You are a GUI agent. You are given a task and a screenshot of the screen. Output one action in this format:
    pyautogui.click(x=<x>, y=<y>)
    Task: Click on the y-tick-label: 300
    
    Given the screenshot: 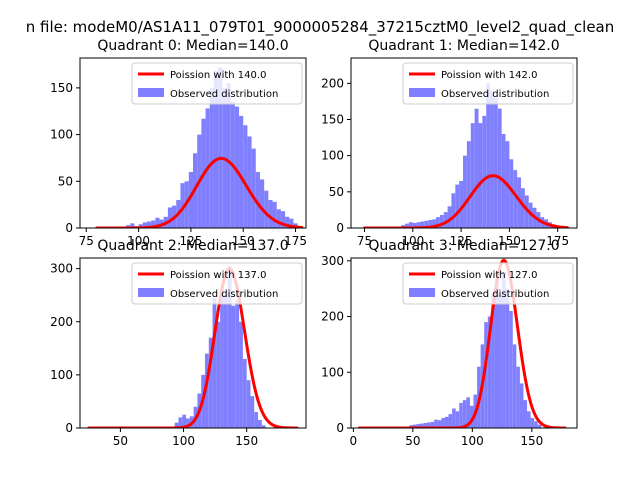 What is the action you would take?
    pyautogui.click(x=61, y=269)
    